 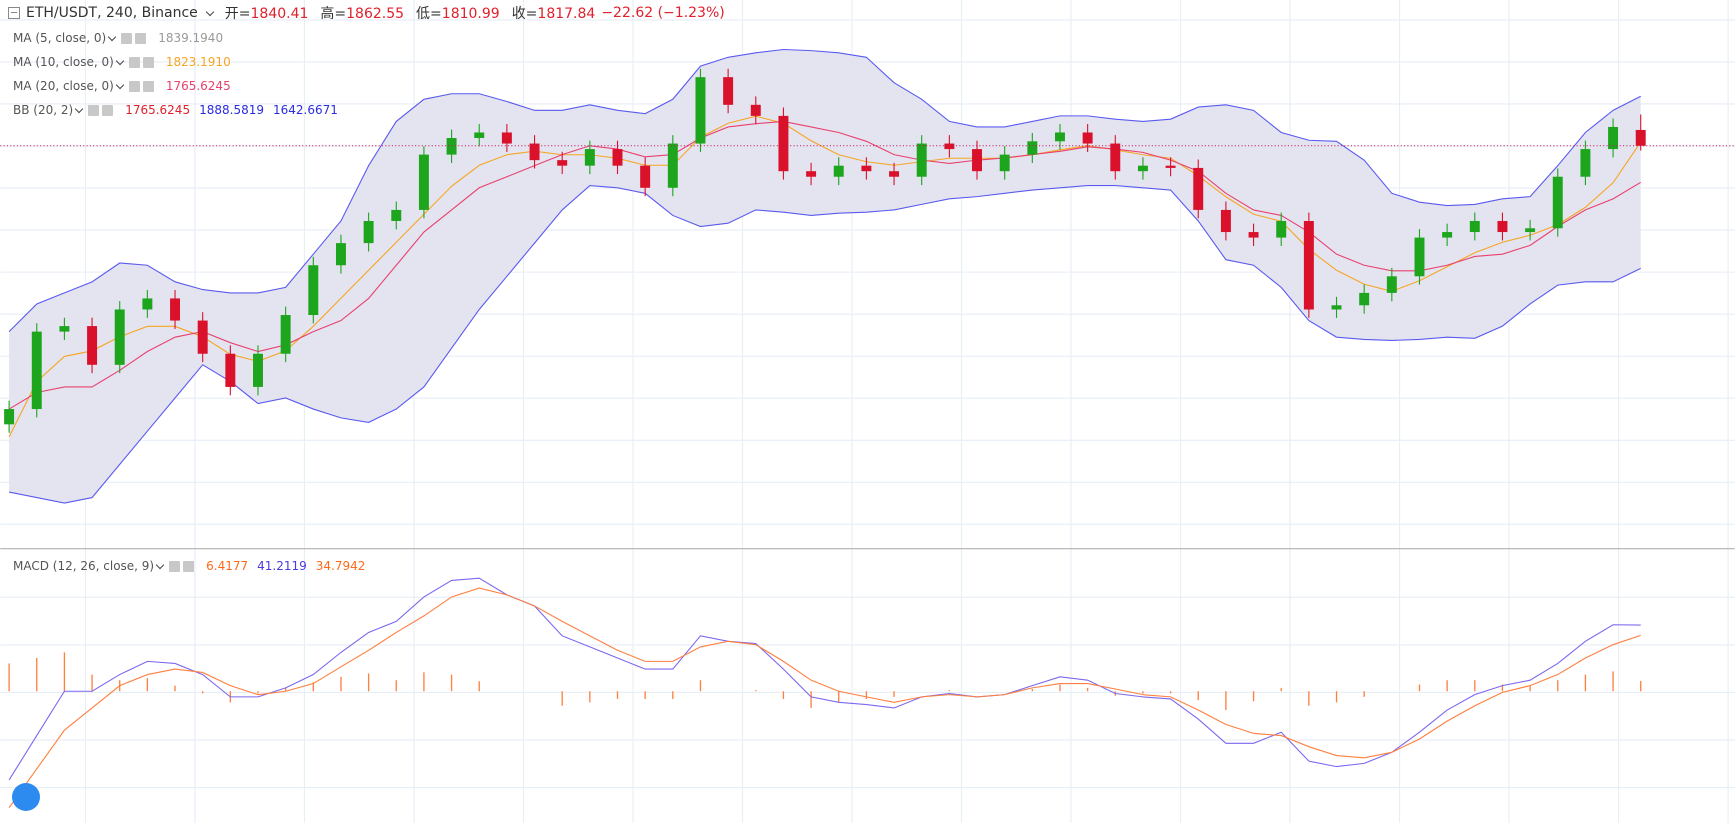 What do you see at coordinates (63, 62) in the screenshot?
I see `indicator-name: MA (10, close, 0)` at bounding box center [63, 62].